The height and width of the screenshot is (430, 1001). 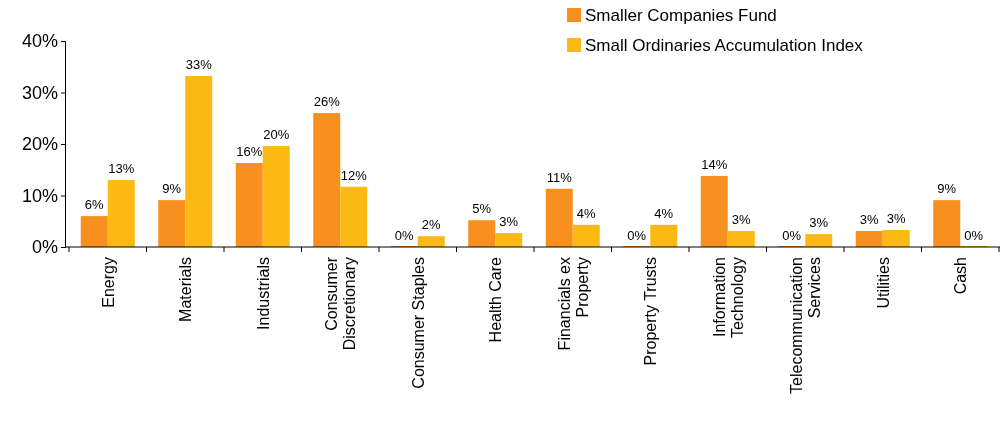 I want to click on x-tick-label: Cash, so click(x=961, y=276).